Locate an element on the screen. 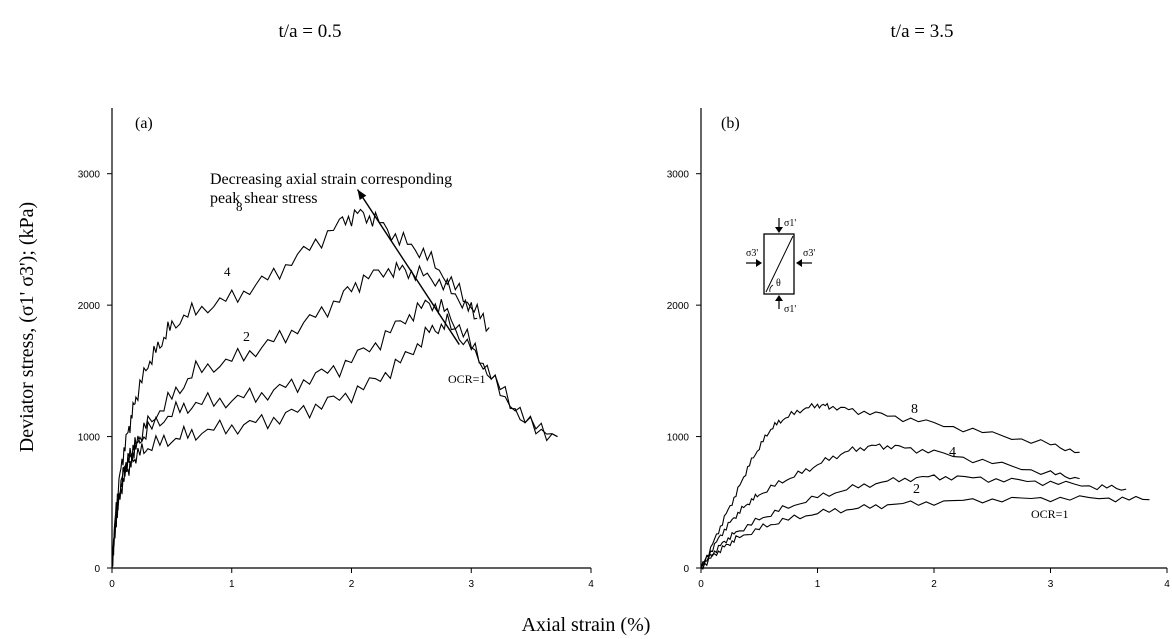 Image resolution: width=1172 pixels, height=639 pixels. annotation-arrowhead is located at coordinates (362, 195).